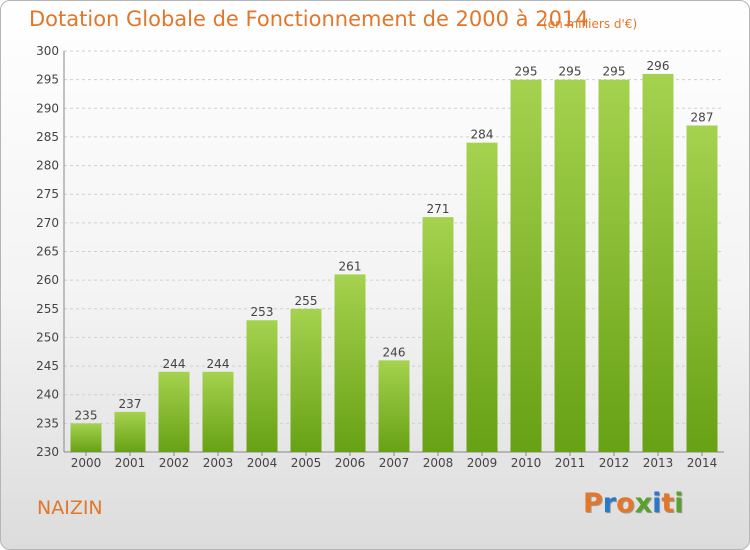 This screenshot has width=750, height=550. What do you see at coordinates (570, 463) in the screenshot?
I see `x-tick-label: 2011` at bounding box center [570, 463].